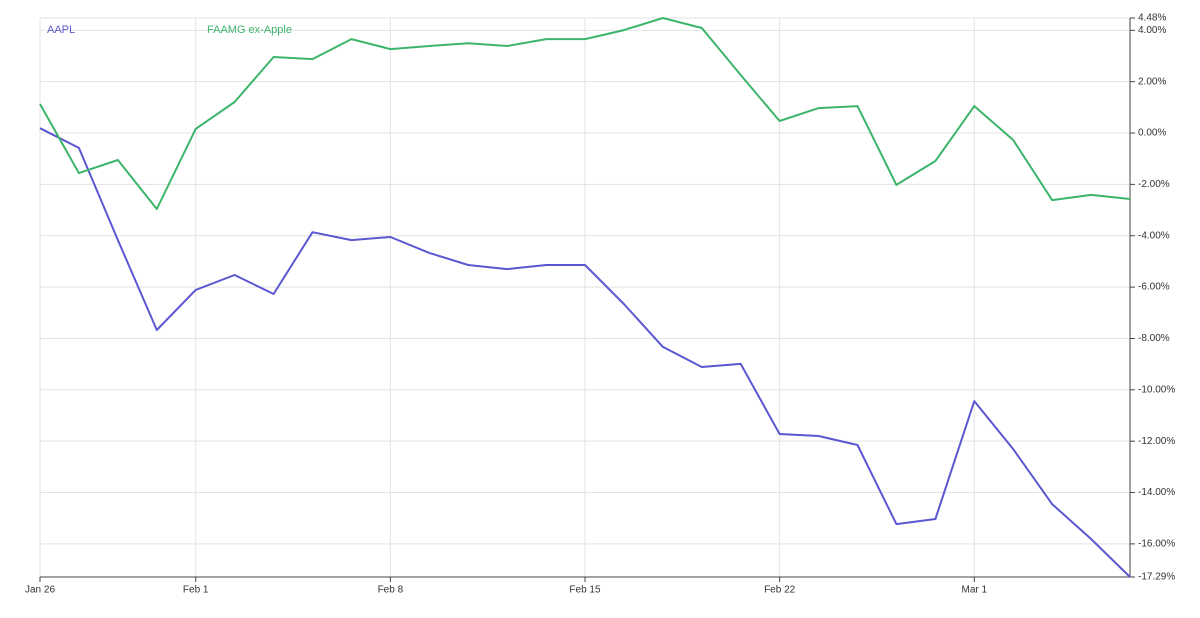 The height and width of the screenshot is (618, 1200). I want to click on y-tick-label: 2.00%, so click(1152, 81).